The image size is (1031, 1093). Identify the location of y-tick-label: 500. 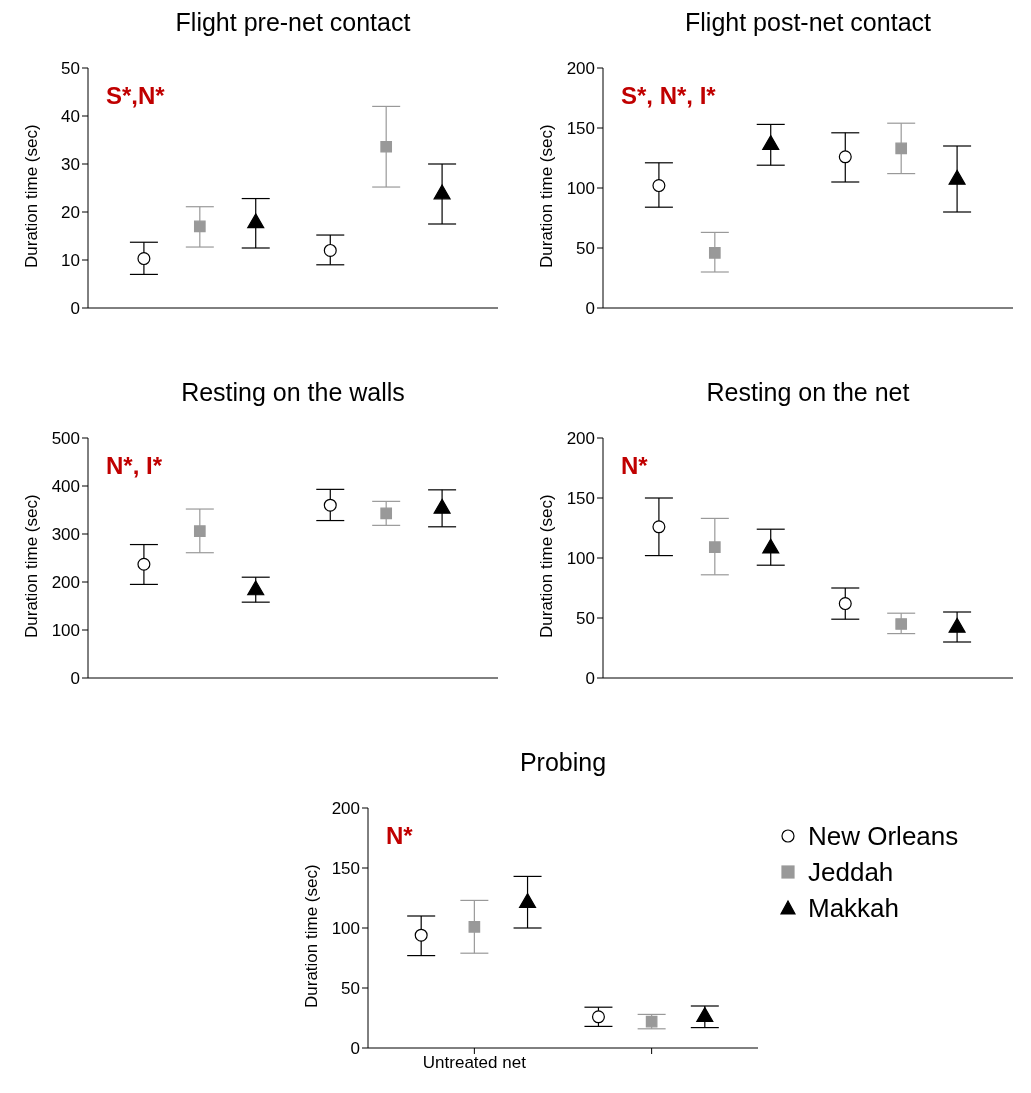
(65, 439).